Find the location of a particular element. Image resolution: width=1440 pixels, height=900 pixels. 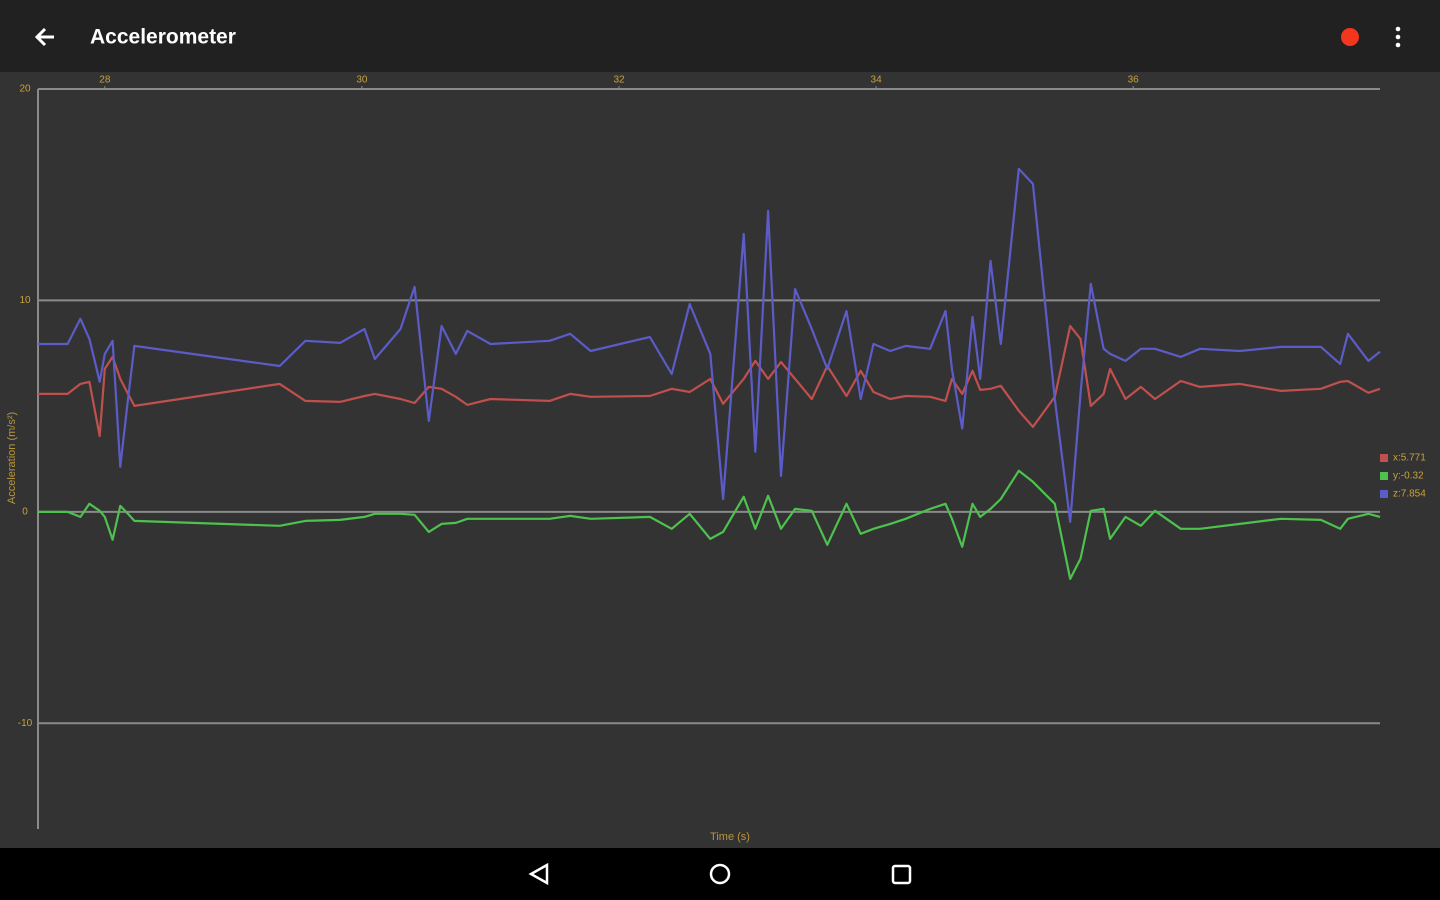

y-tick-label: -10 is located at coordinates (25, 723).